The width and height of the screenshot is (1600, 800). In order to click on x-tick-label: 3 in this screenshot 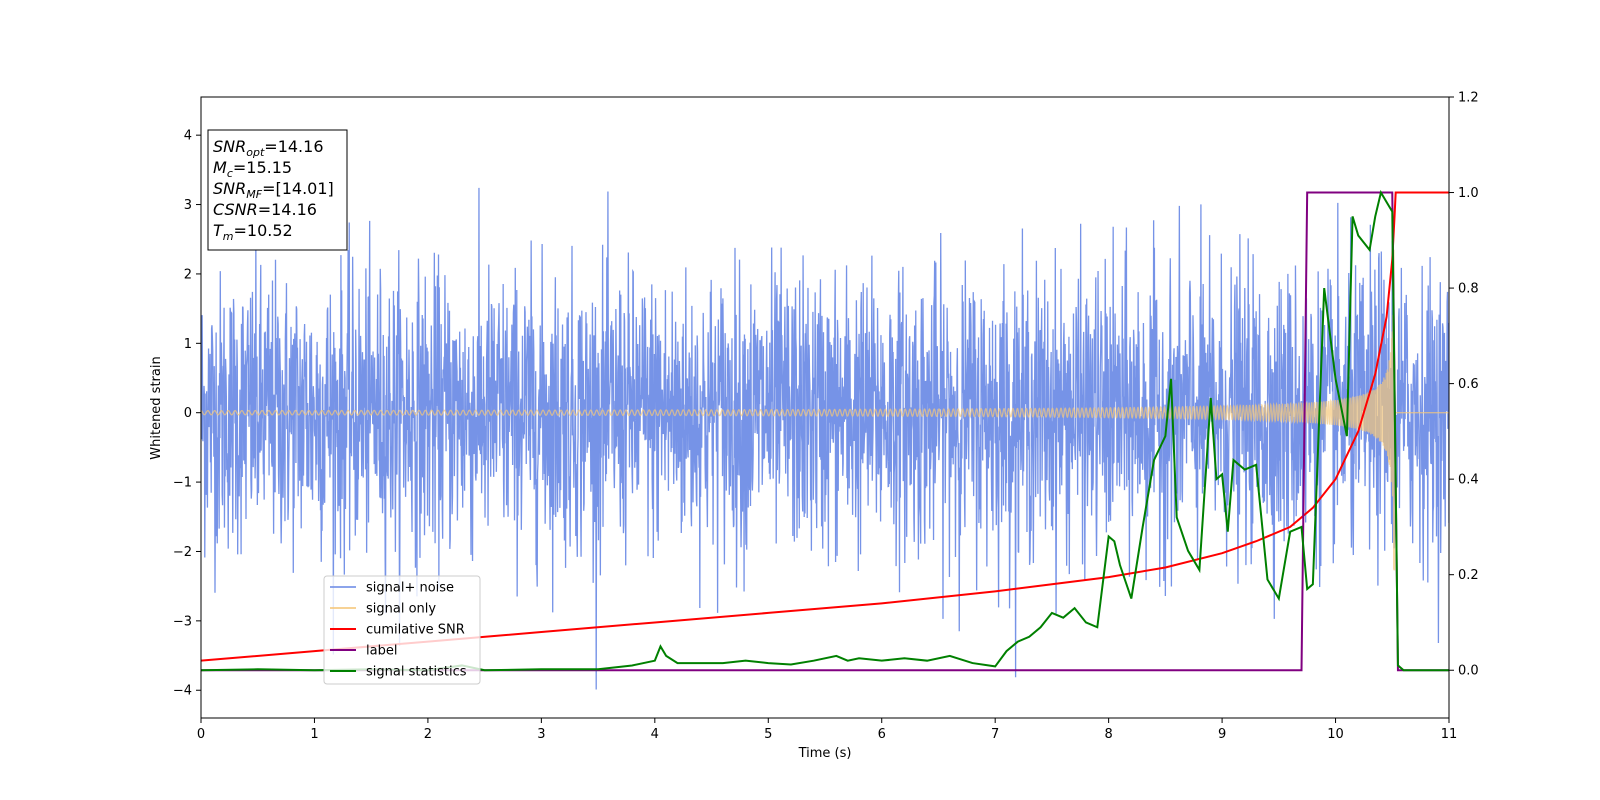, I will do `click(541, 734)`.